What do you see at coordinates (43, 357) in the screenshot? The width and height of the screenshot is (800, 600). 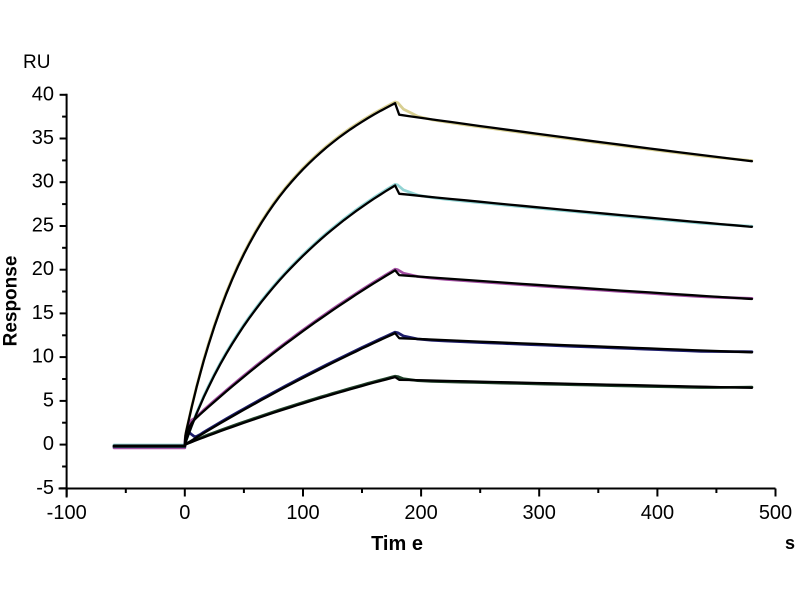 I see `svg-text: 10` at bounding box center [43, 357].